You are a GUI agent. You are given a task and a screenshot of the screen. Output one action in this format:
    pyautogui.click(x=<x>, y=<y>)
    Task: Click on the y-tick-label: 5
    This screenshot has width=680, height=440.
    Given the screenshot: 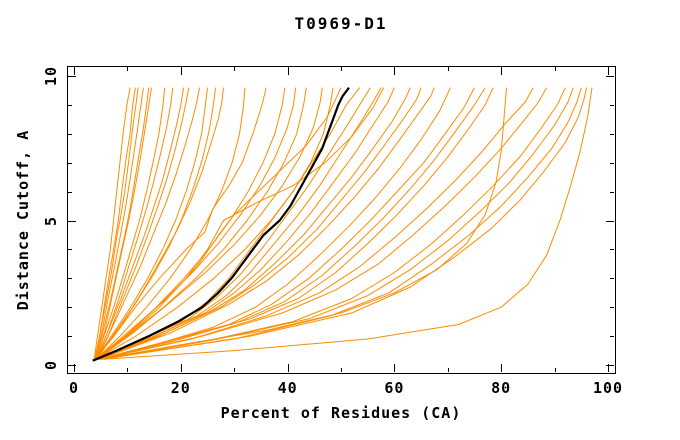 What is the action you would take?
    pyautogui.click(x=51, y=220)
    